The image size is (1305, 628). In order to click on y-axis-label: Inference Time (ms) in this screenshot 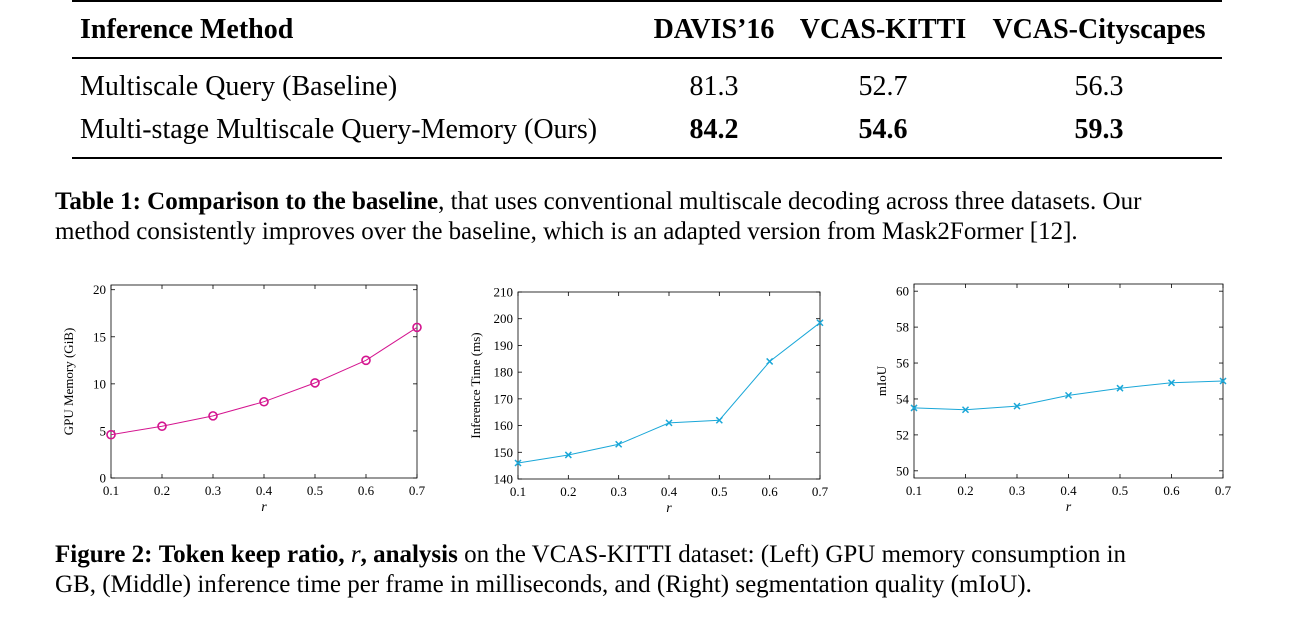, I will do `click(475, 385)`.